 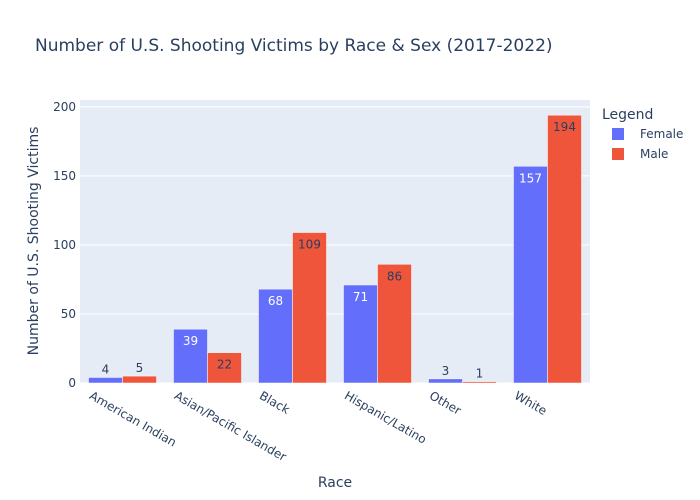 What do you see at coordinates (34, 241) in the screenshot?
I see `y-axis-title: Number of U.S. Shooting Victims` at bounding box center [34, 241].